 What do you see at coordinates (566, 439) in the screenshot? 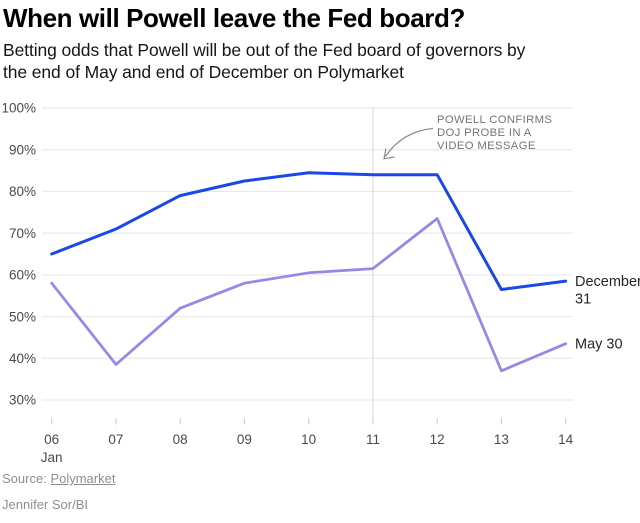
I see `x-axis-label: 14` at bounding box center [566, 439].